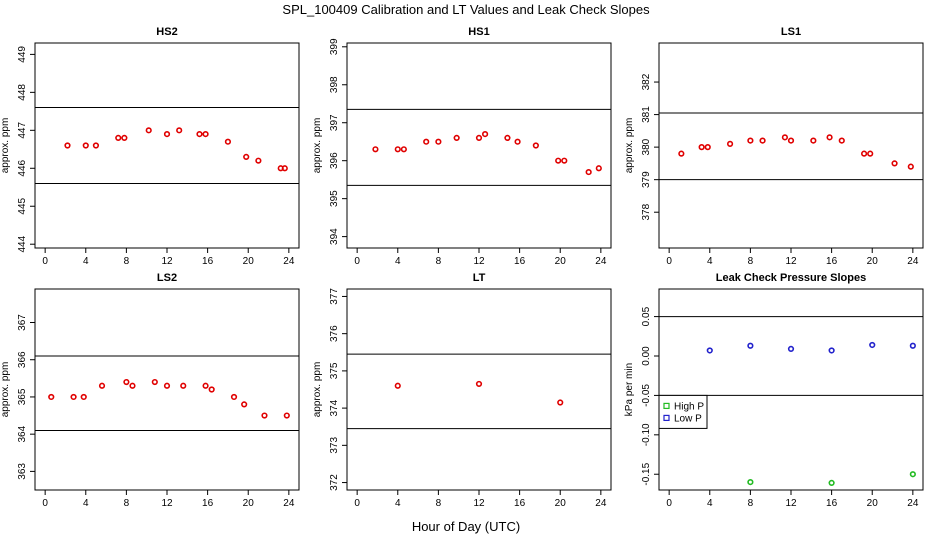  What do you see at coordinates (791, 32) in the screenshot?
I see `panel-title: LS1` at bounding box center [791, 32].